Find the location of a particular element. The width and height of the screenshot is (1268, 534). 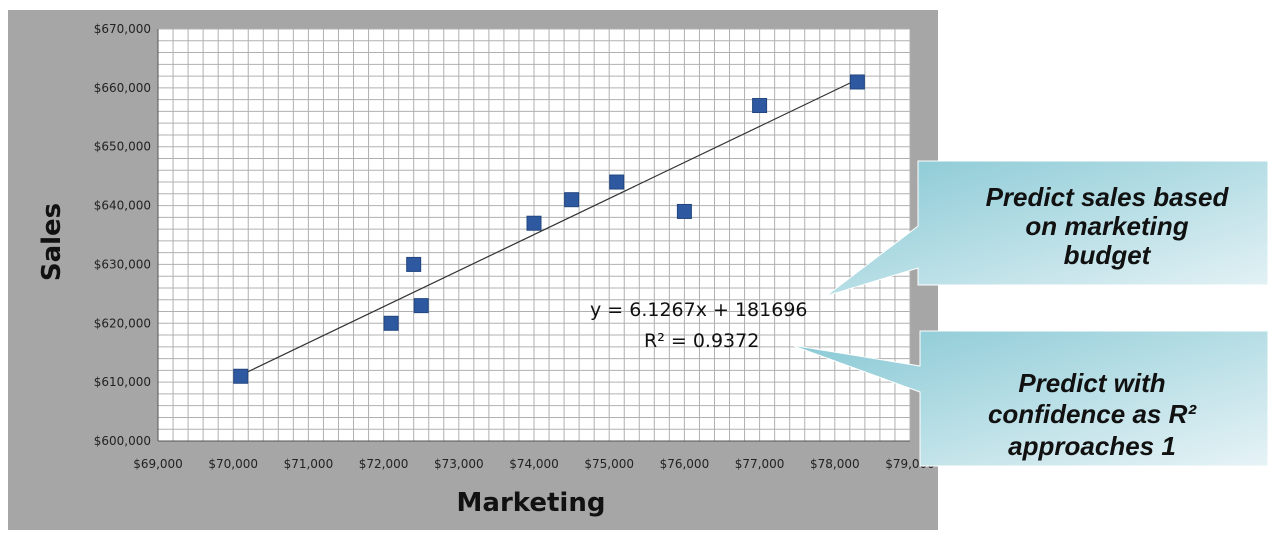

callout-line: confidence as R² is located at coordinates (1092, 414).